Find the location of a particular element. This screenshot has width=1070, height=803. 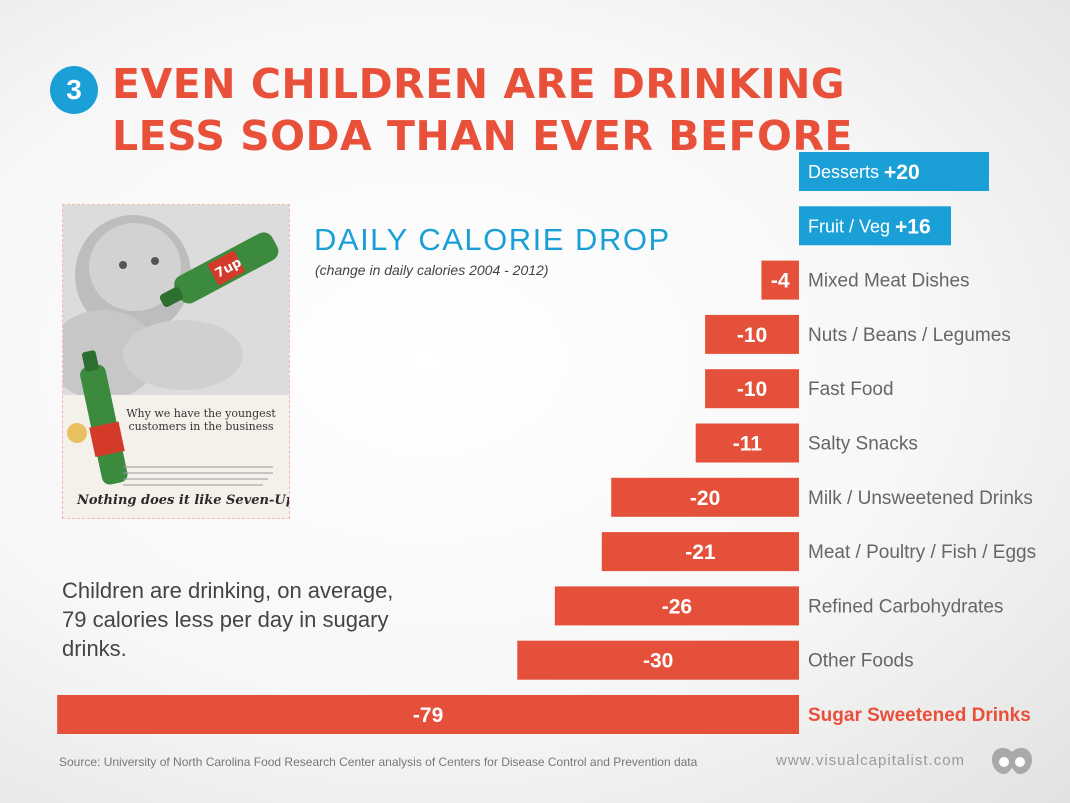

headline-line-1: EVEN CHILDREN ARE DRINKING is located at coordinates (479, 84).